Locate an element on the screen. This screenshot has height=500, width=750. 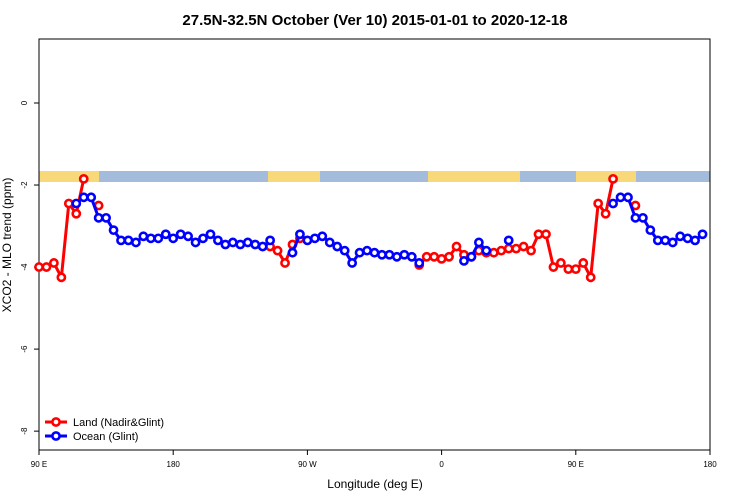
y-axis-label: XCO2 - MLO trend (ppm) is located at coordinates (7, 245).